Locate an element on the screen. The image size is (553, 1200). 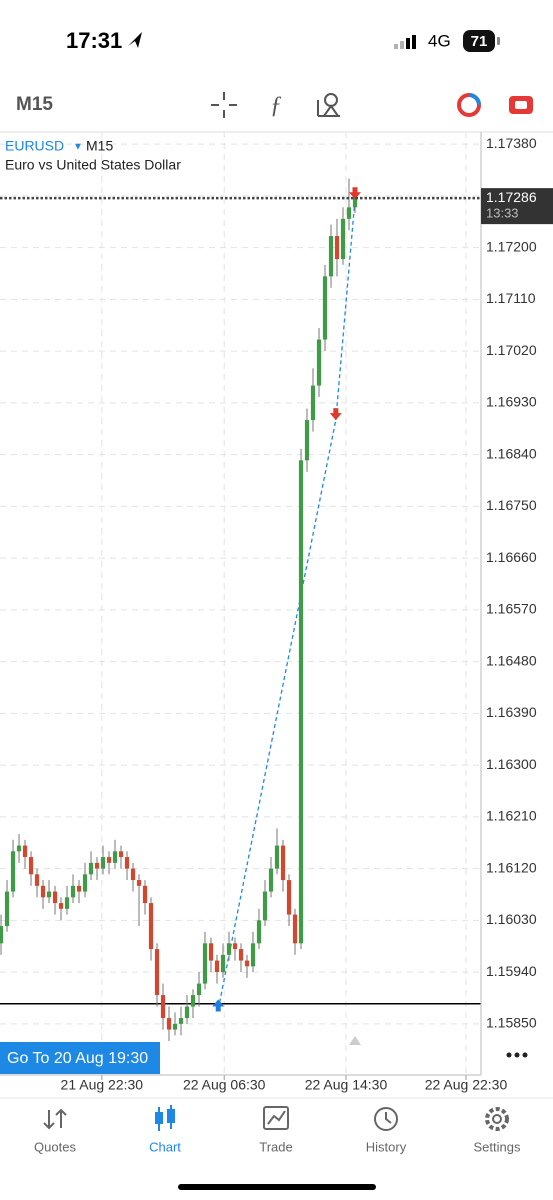
location-icon is located at coordinates (135, 40).